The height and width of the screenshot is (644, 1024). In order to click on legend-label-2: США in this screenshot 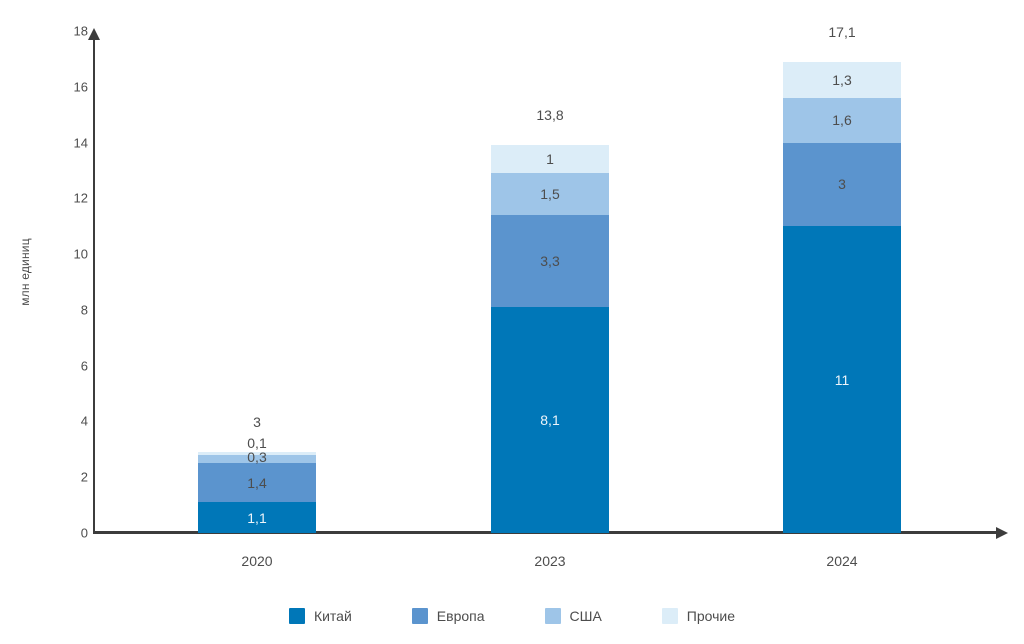, I will do `click(585, 616)`.